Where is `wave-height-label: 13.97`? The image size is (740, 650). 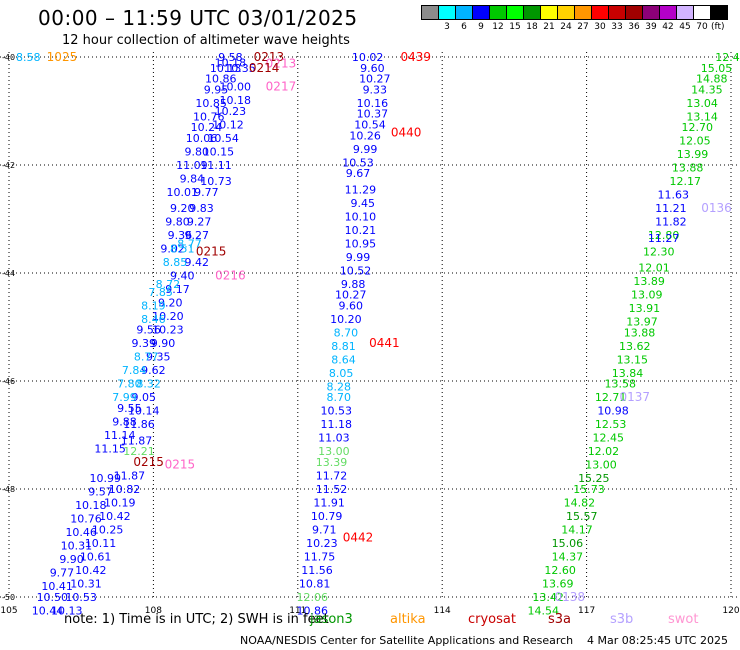
wave-height-label: 13.97 is located at coordinates (642, 322).